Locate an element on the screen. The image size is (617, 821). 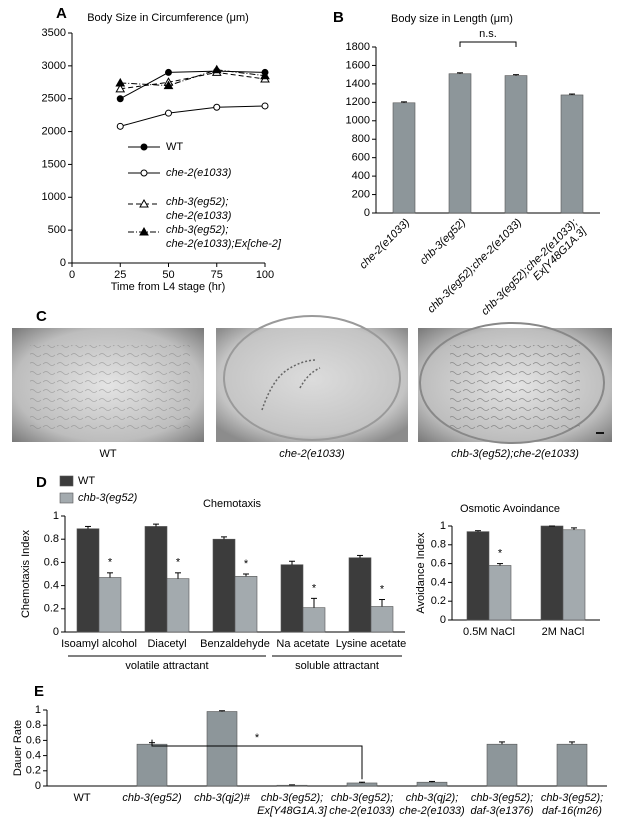
y-tick-label: 2500 is located at coordinates (54, 99).